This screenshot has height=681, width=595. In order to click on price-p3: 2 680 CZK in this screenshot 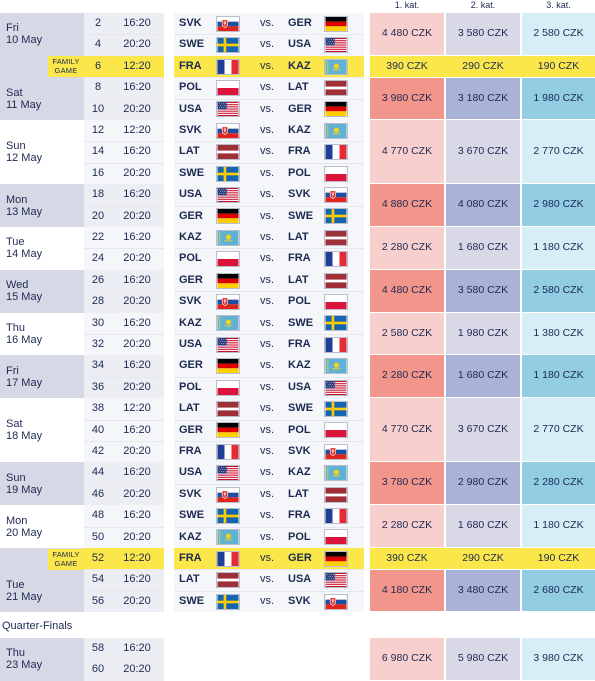, I will do `click(558, 590)`.